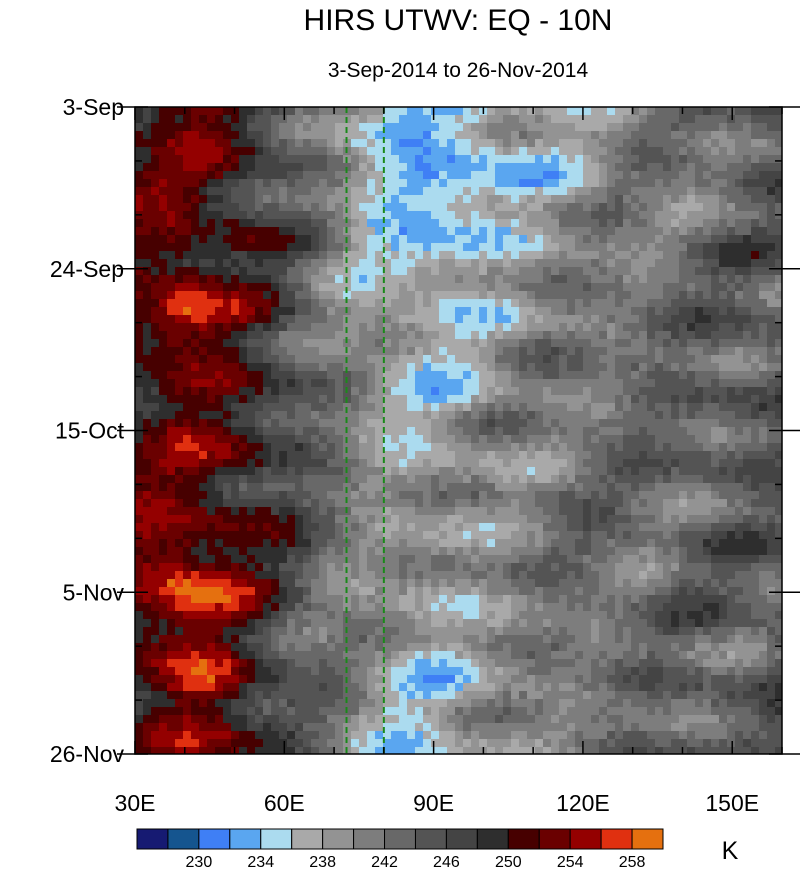  Describe the element at coordinates (87, 754) in the screenshot. I see `y-tick-label: 26-Nov` at that location.